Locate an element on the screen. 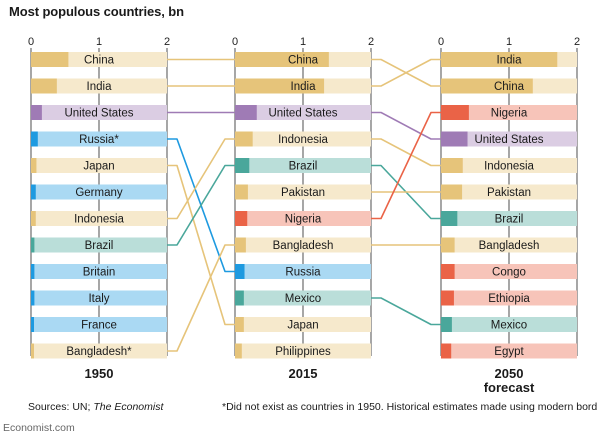 The image size is (597, 441). country-label-1950-china: China is located at coordinates (99, 61).